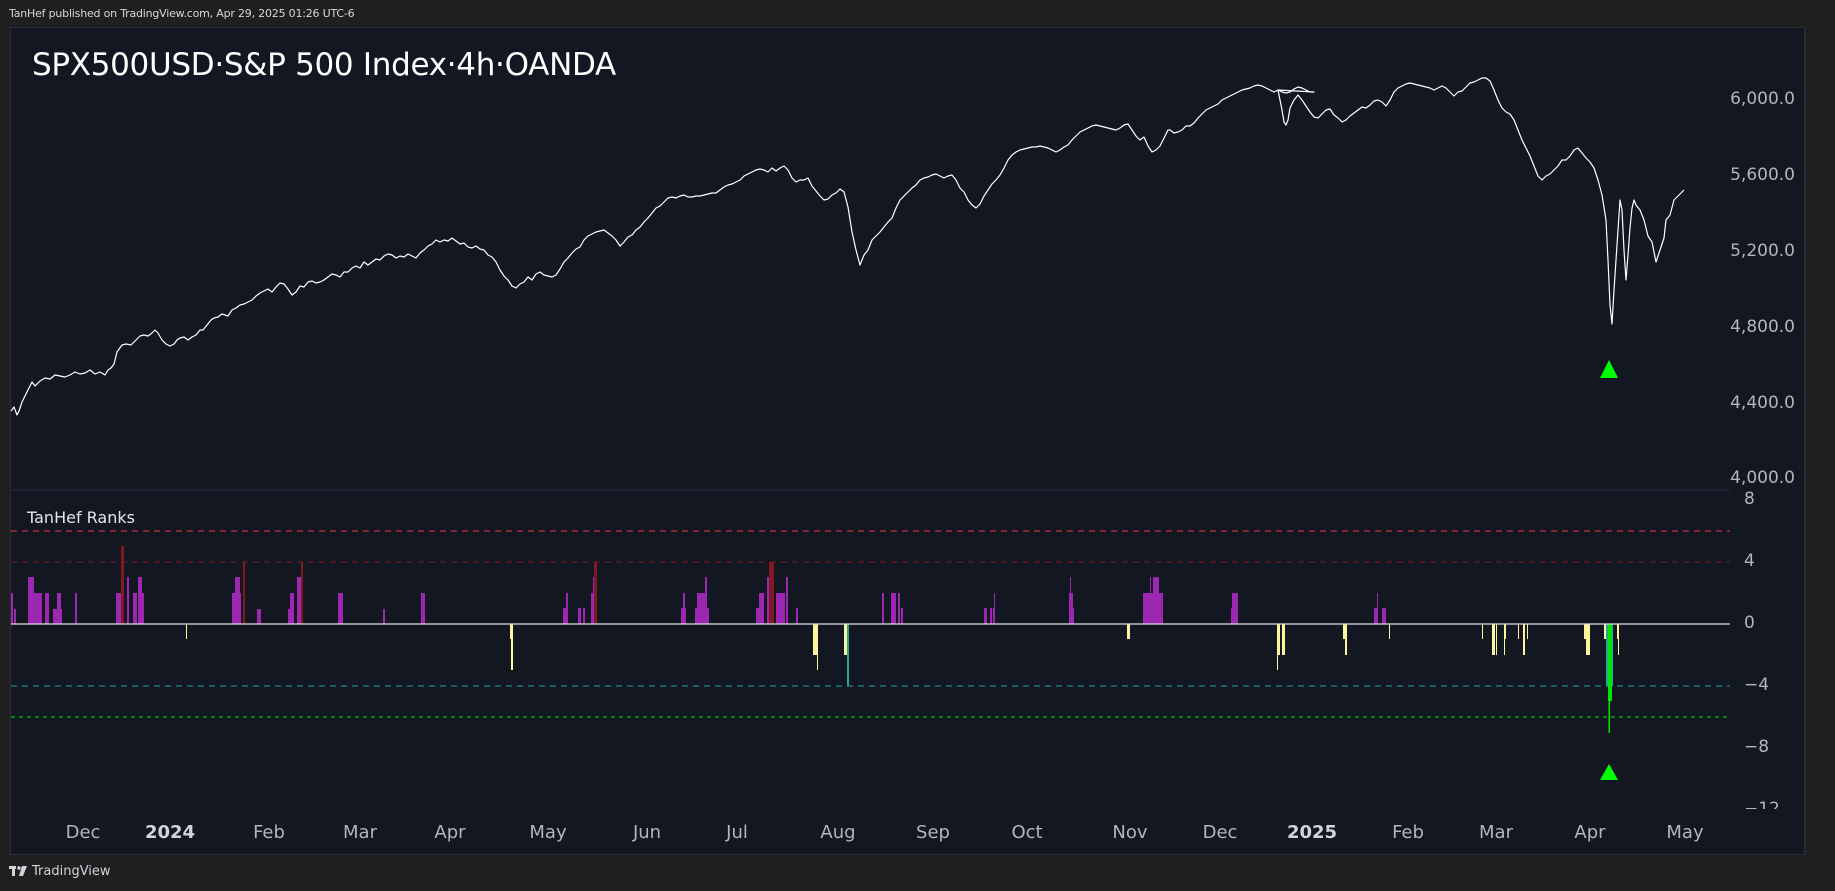 The height and width of the screenshot is (891, 1835). Describe the element at coordinates (1749, 561) in the screenshot. I see `indicator-tick: 4` at that location.